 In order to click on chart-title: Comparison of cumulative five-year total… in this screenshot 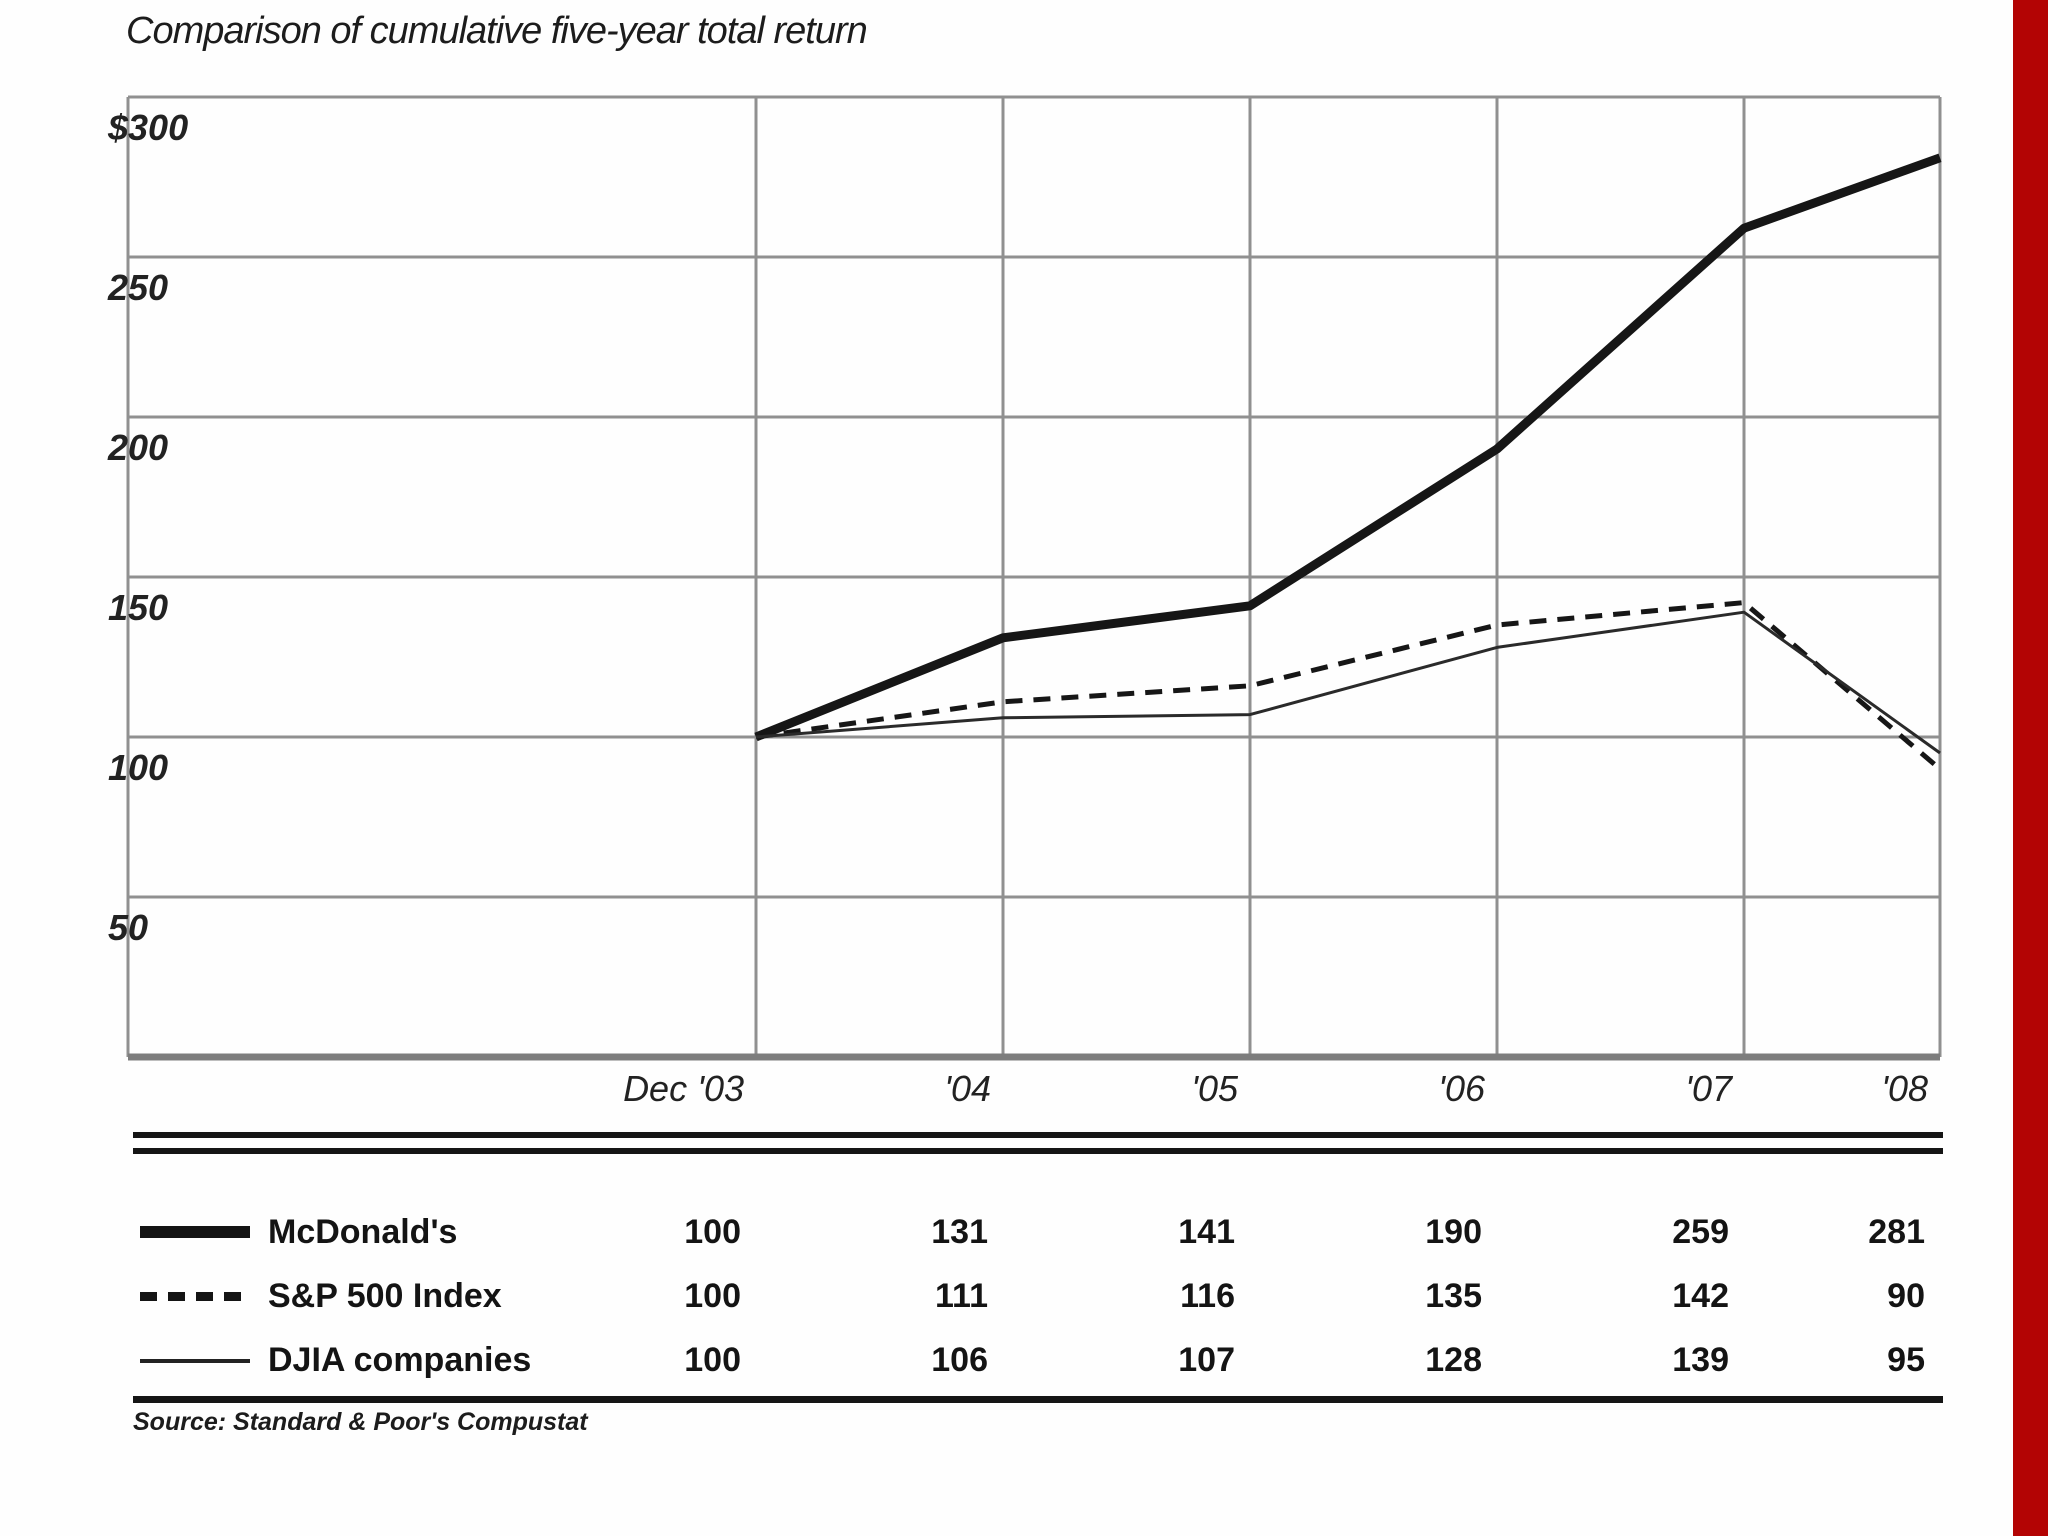, I will do `click(497, 31)`.